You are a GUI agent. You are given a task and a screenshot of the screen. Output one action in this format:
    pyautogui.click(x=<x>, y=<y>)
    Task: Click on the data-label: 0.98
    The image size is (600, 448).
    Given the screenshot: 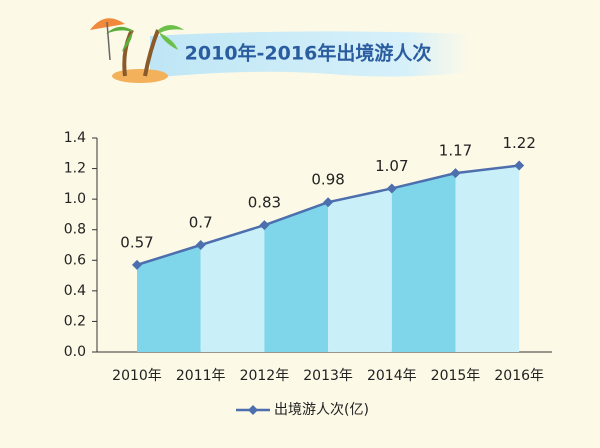 What is the action you would take?
    pyautogui.click(x=327, y=180)
    